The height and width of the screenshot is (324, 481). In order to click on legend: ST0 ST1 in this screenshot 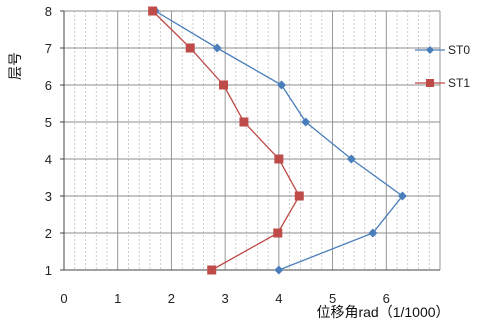, I will do `click(442, 66)`.